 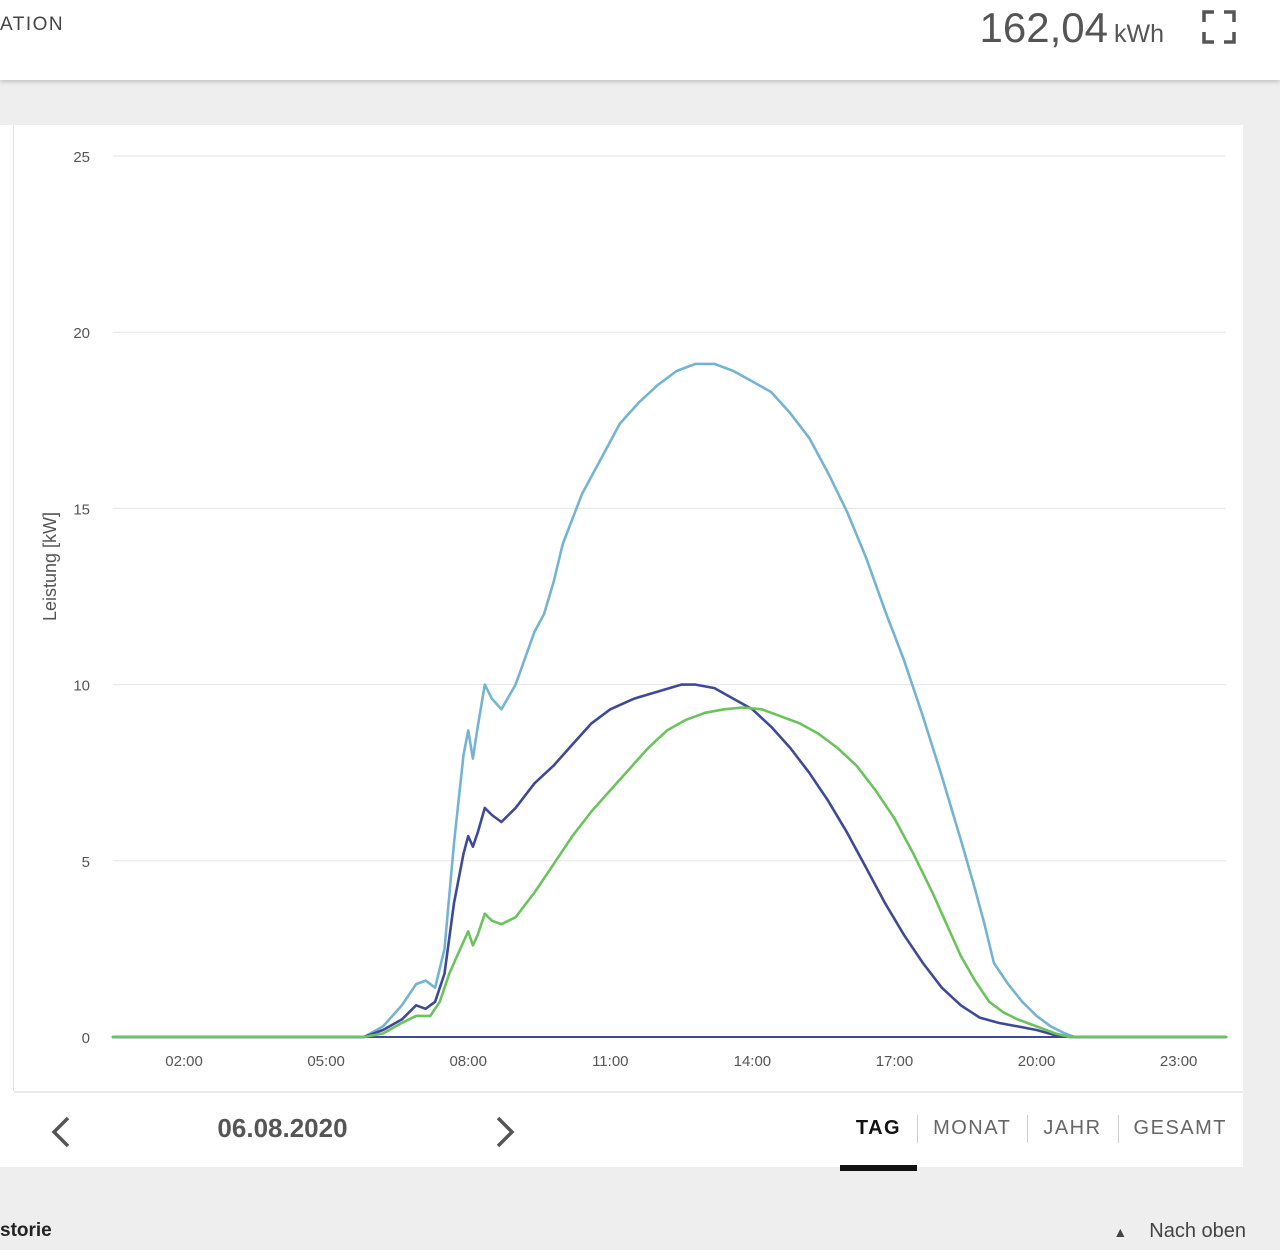 I want to click on x-tick-label: 23:00, so click(x=1179, y=1061).